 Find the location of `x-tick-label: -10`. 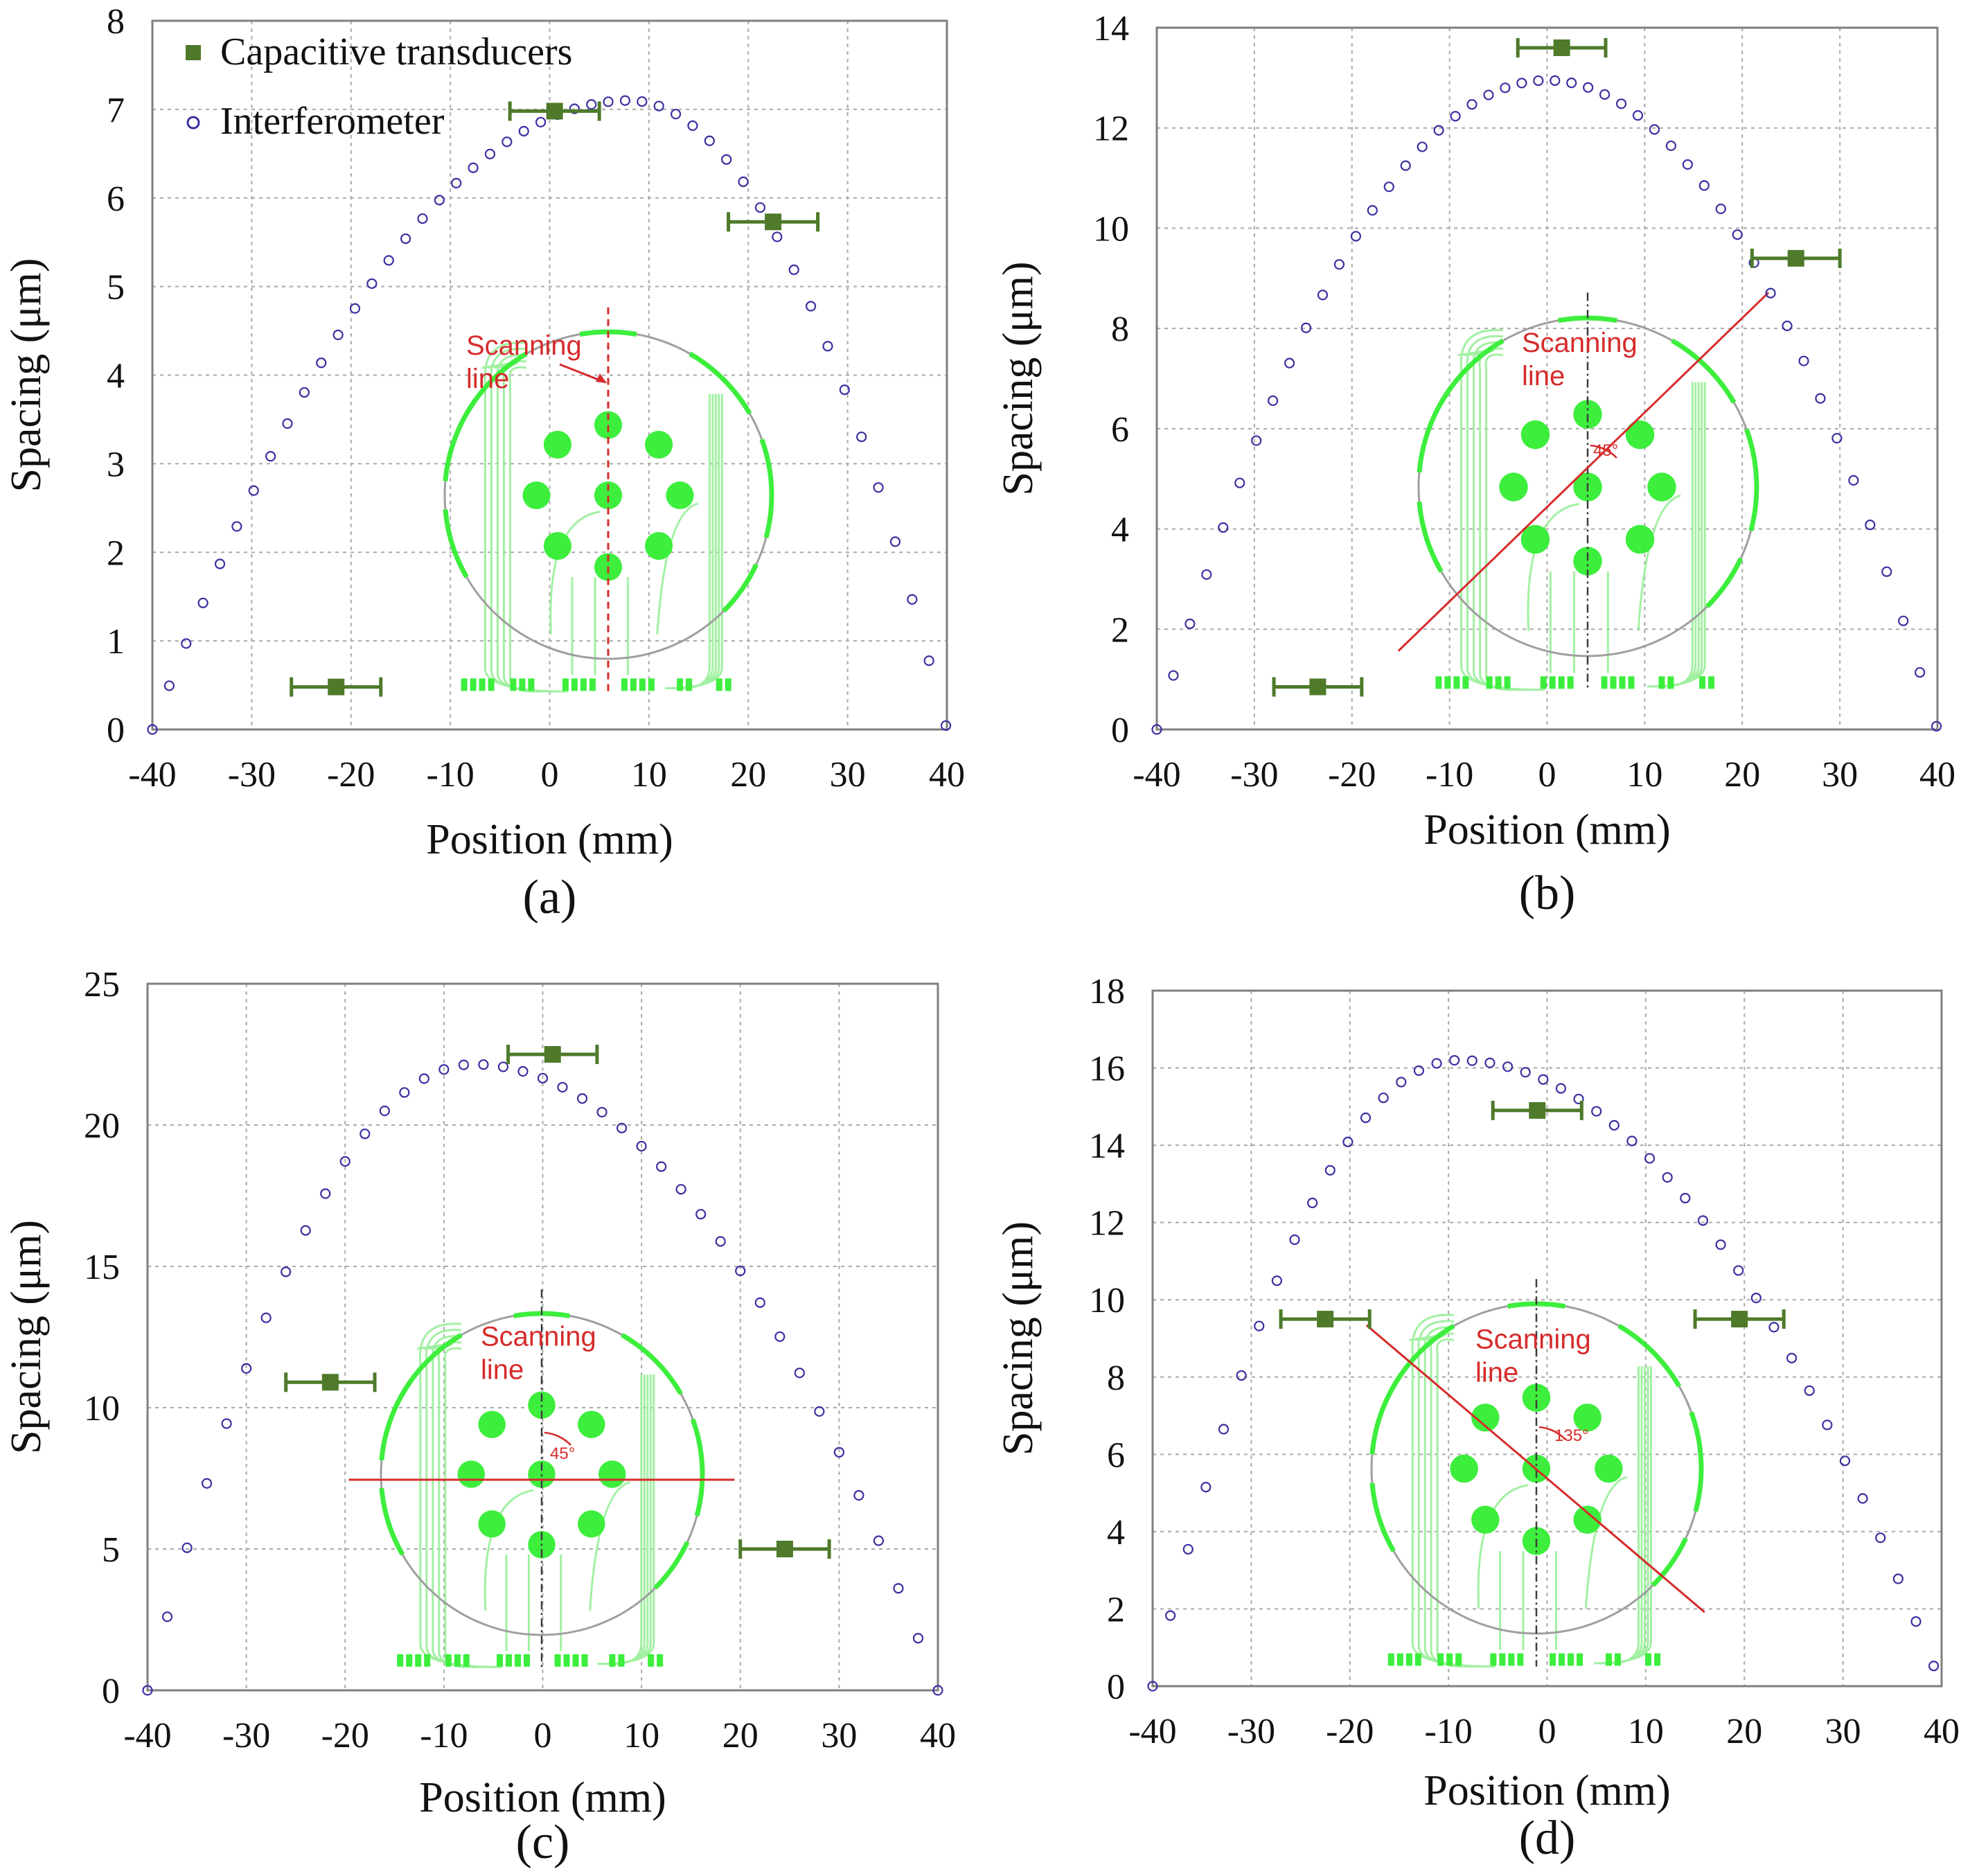

x-tick-label: -10 is located at coordinates (450, 775).